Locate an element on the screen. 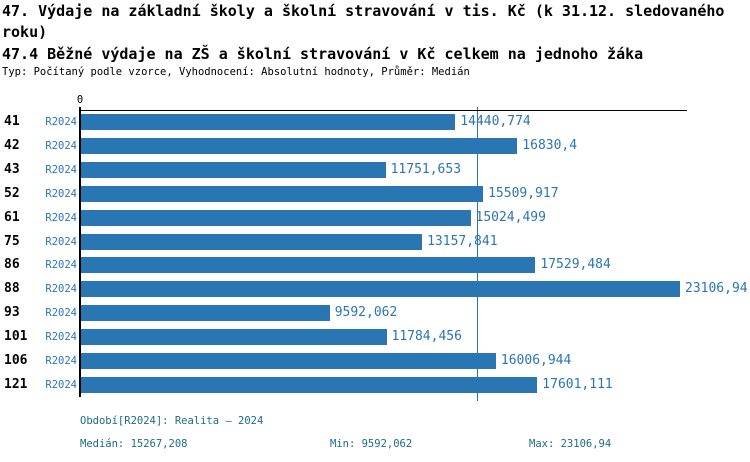  row-category-label: 93 is located at coordinates (12, 312).